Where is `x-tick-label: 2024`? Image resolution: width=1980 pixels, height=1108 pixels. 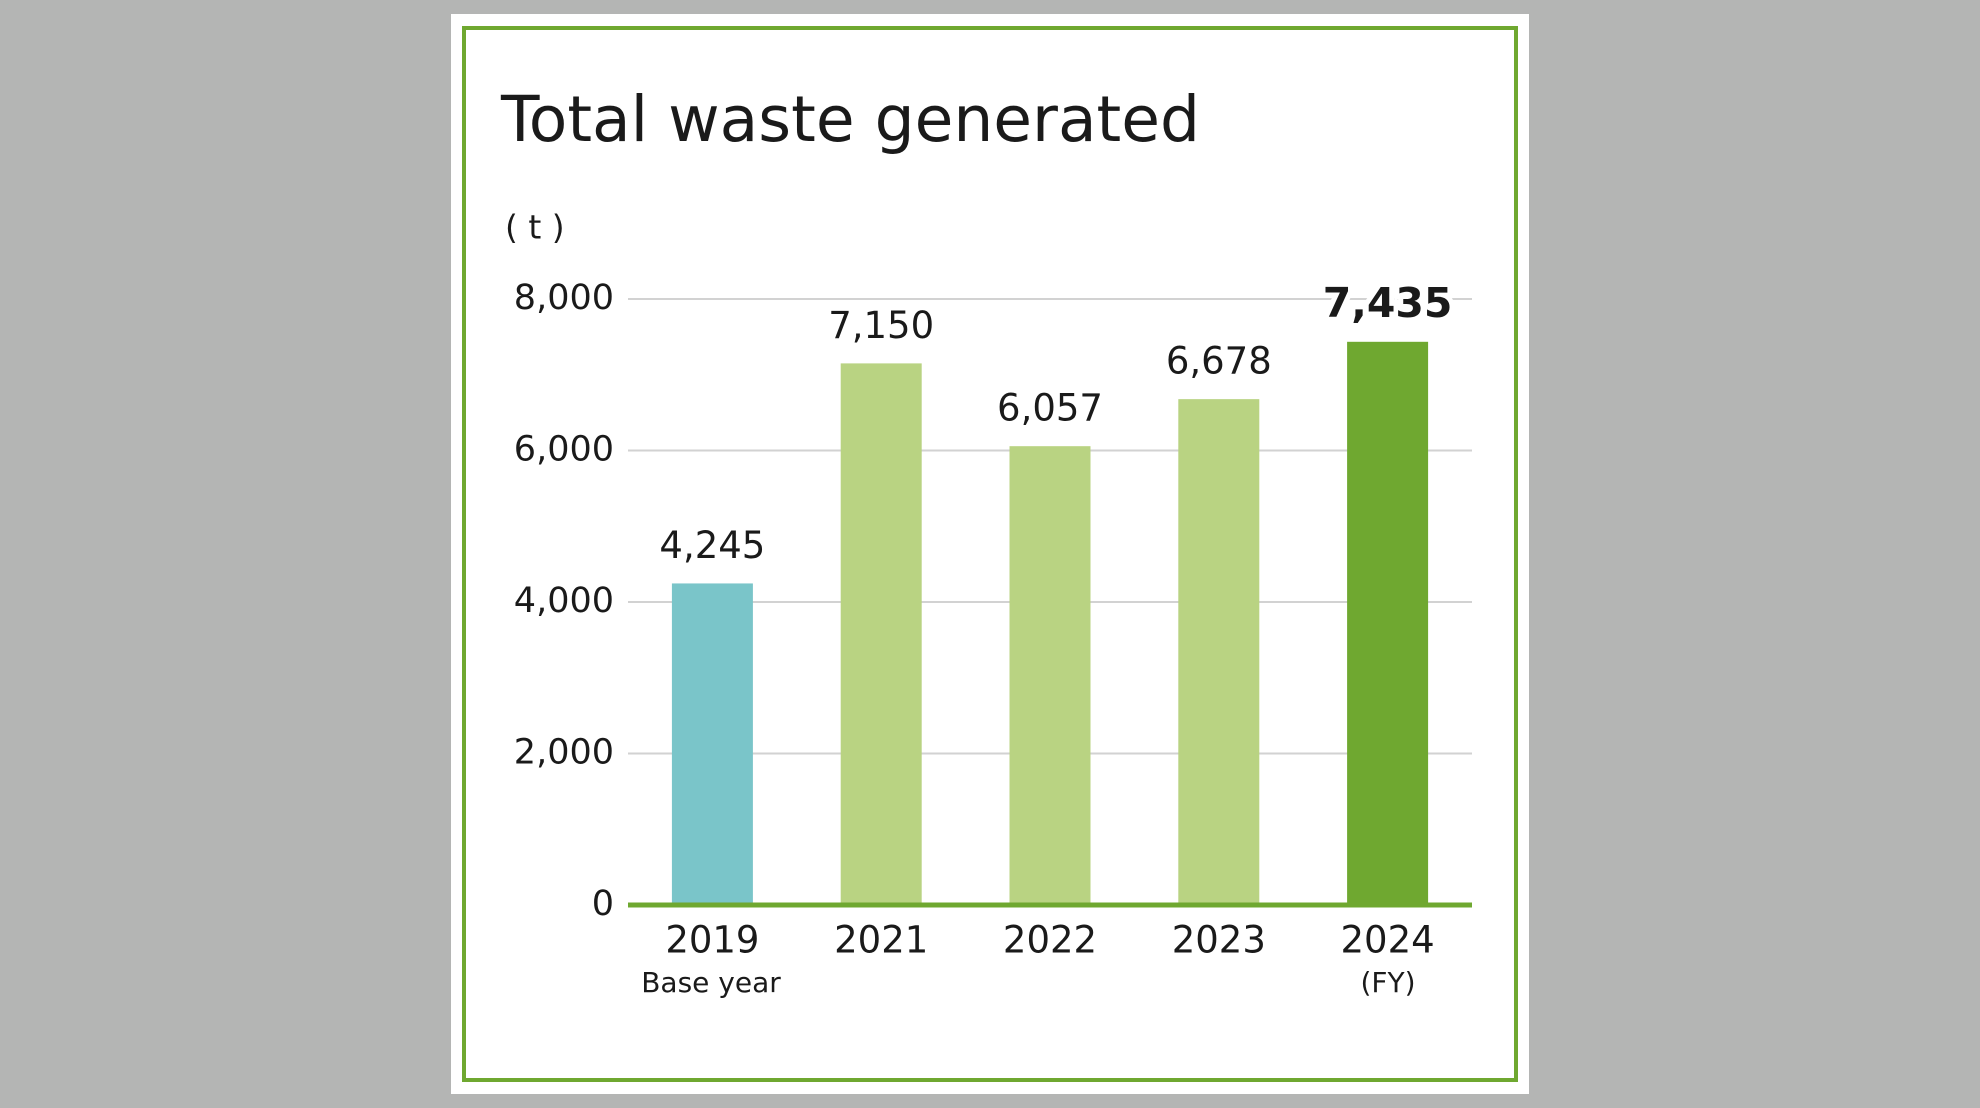 x-tick-label: 2024 is located at coordinates (1388, 940).